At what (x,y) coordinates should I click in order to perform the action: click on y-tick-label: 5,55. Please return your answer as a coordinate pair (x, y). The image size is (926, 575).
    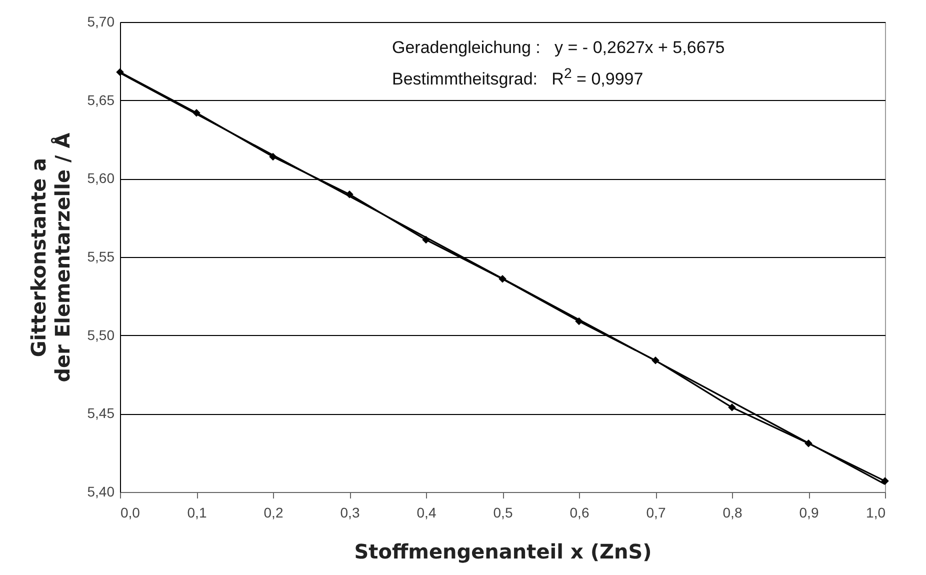
    Looking at the image, I should click on (101, 256).